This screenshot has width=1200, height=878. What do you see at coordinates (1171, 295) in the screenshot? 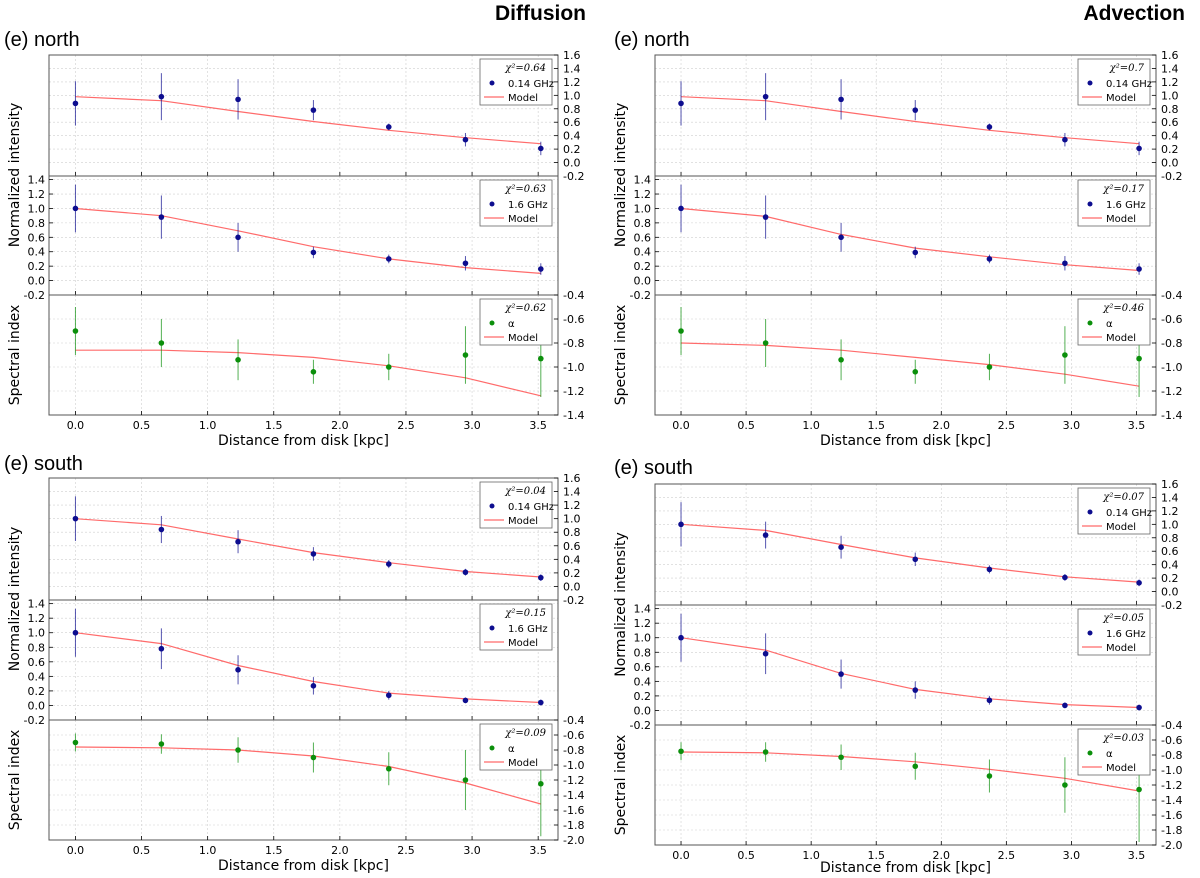
I see `y-tick-label: -0.4` at bounding box center [1171, 295].